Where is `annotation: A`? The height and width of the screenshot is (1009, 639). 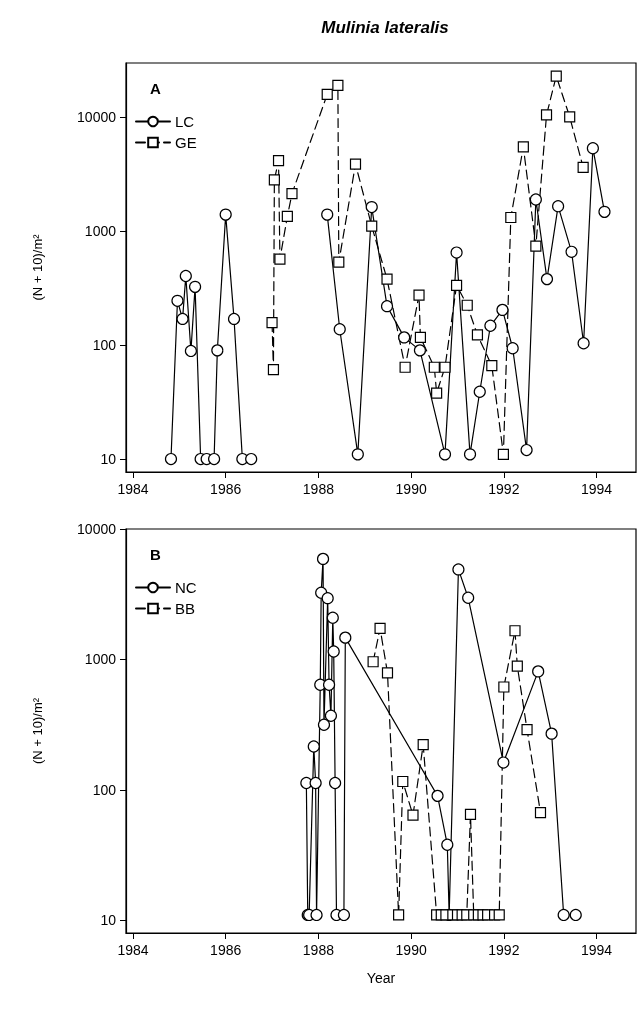 annotation: A is located at coordinates (155, 88).